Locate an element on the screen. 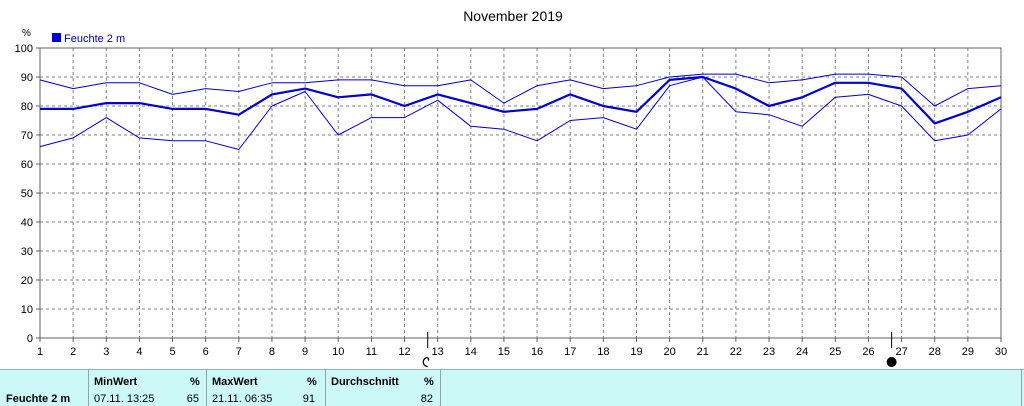 This screenshot has height=406, width=1024. x-tick-label: 8 is located at coordinates (272, 352).